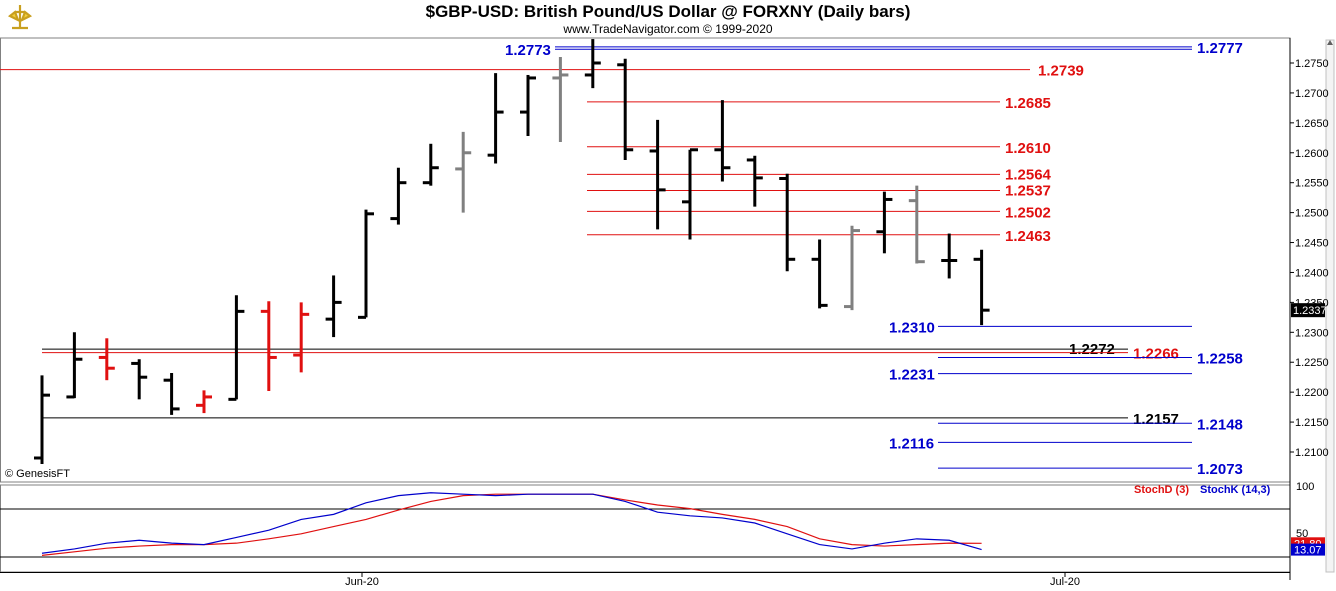  What do you see at coordinates (1312, 244) in the screenshot?
I see `y-tick-label: 1.2450` at bounding box center [1312, 244].